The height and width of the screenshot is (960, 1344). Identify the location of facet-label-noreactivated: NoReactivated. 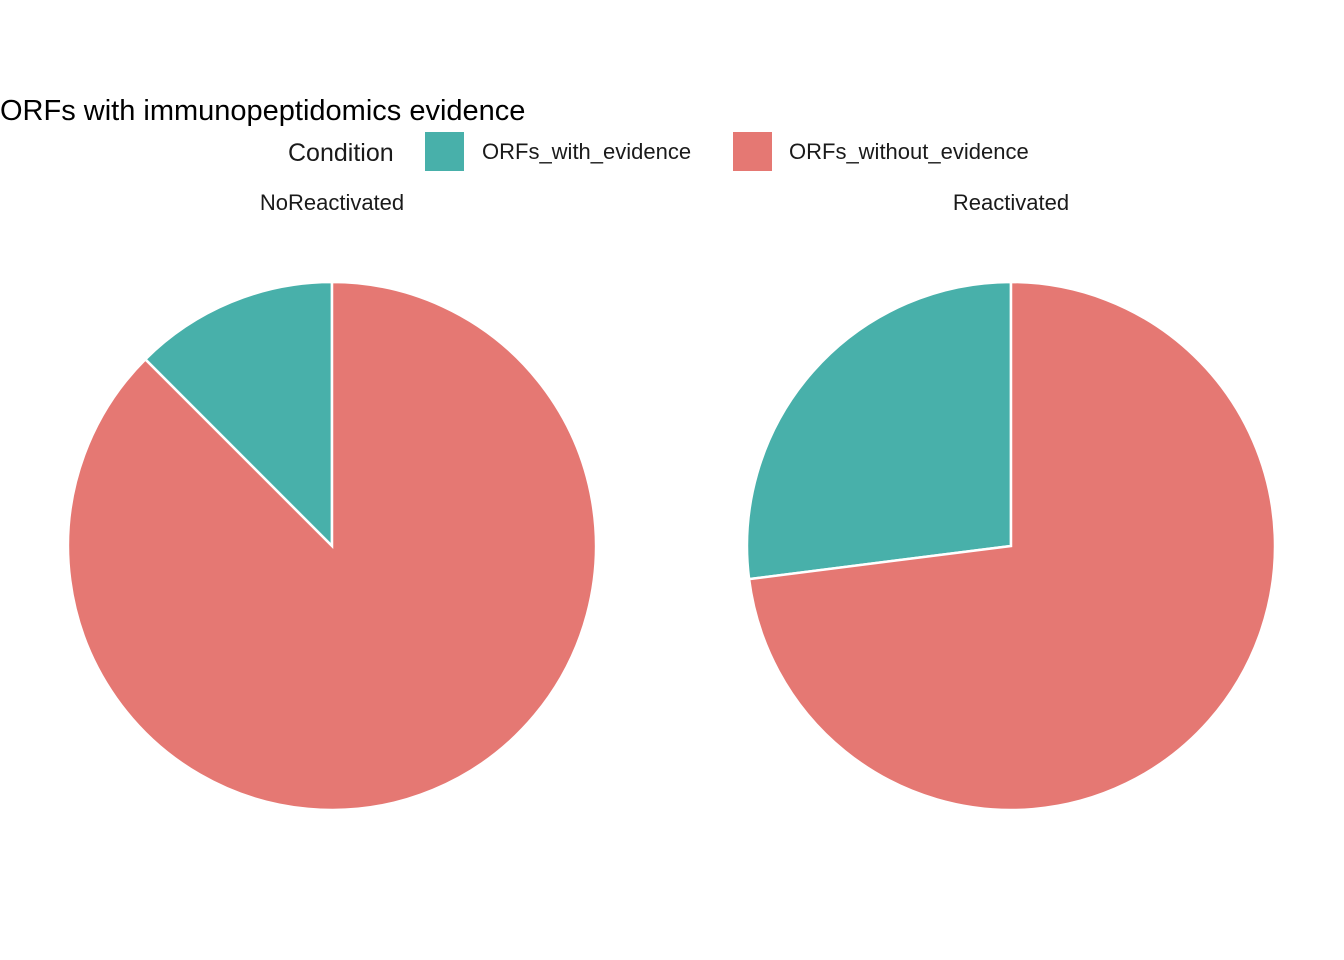
(332, 202).